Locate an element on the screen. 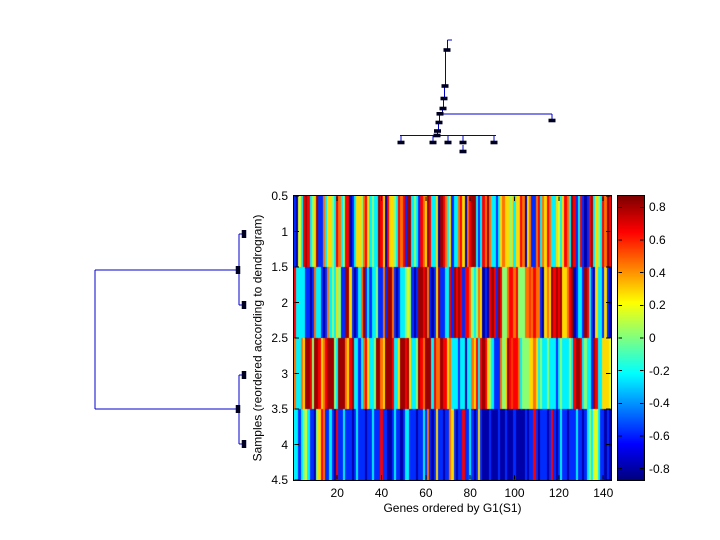  colorbar-canvas is located at coordinates (631, 338).